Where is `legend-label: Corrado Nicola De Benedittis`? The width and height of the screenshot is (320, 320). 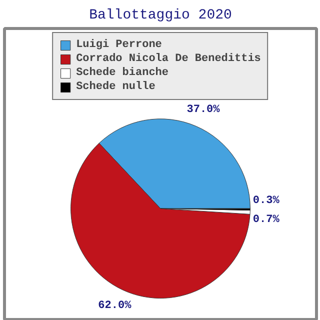 legend-label: Corrado Nicola De Benedittis is located at coordinates (168, 59).